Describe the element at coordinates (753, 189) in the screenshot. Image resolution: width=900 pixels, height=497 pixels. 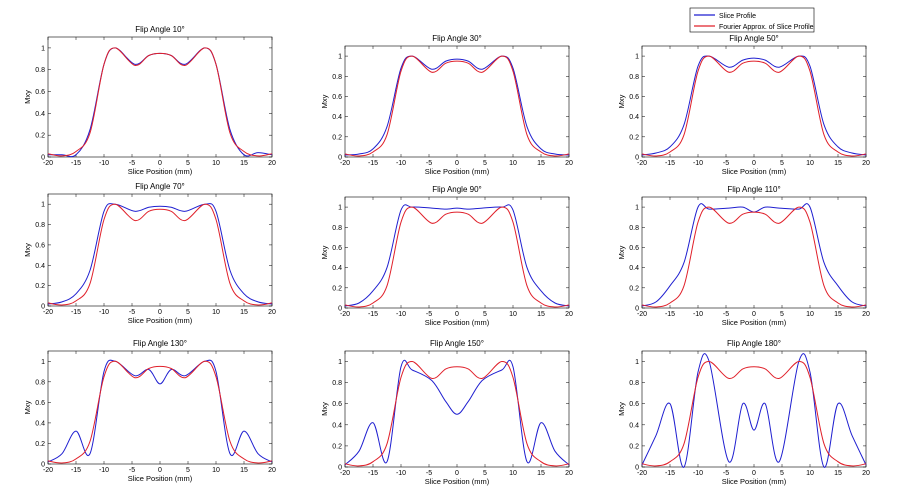
I see `chart-title: Flip Angle 110°` at that location.